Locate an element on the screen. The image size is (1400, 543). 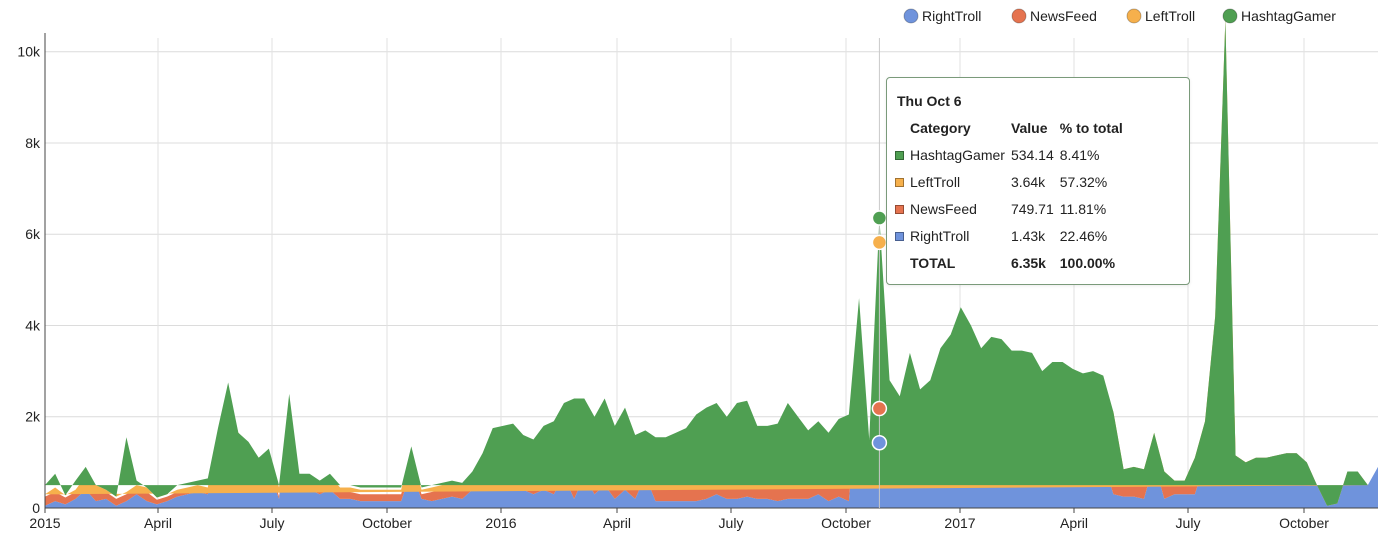
legend-label-newsfeed: NewsFeed is located at coordinates (1063, 16).